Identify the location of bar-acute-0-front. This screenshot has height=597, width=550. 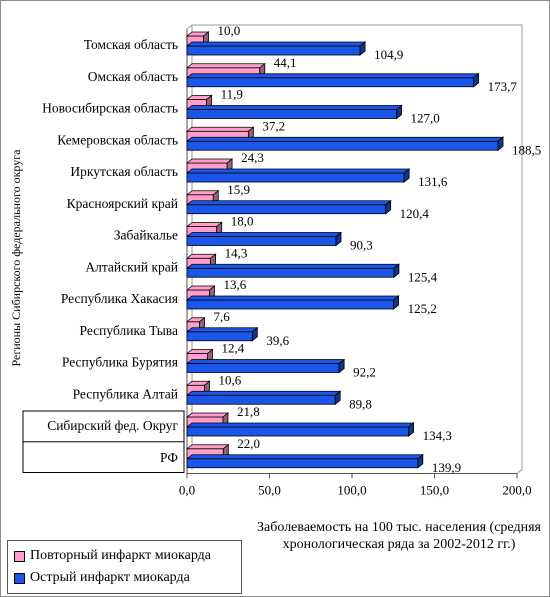
(273, 50).